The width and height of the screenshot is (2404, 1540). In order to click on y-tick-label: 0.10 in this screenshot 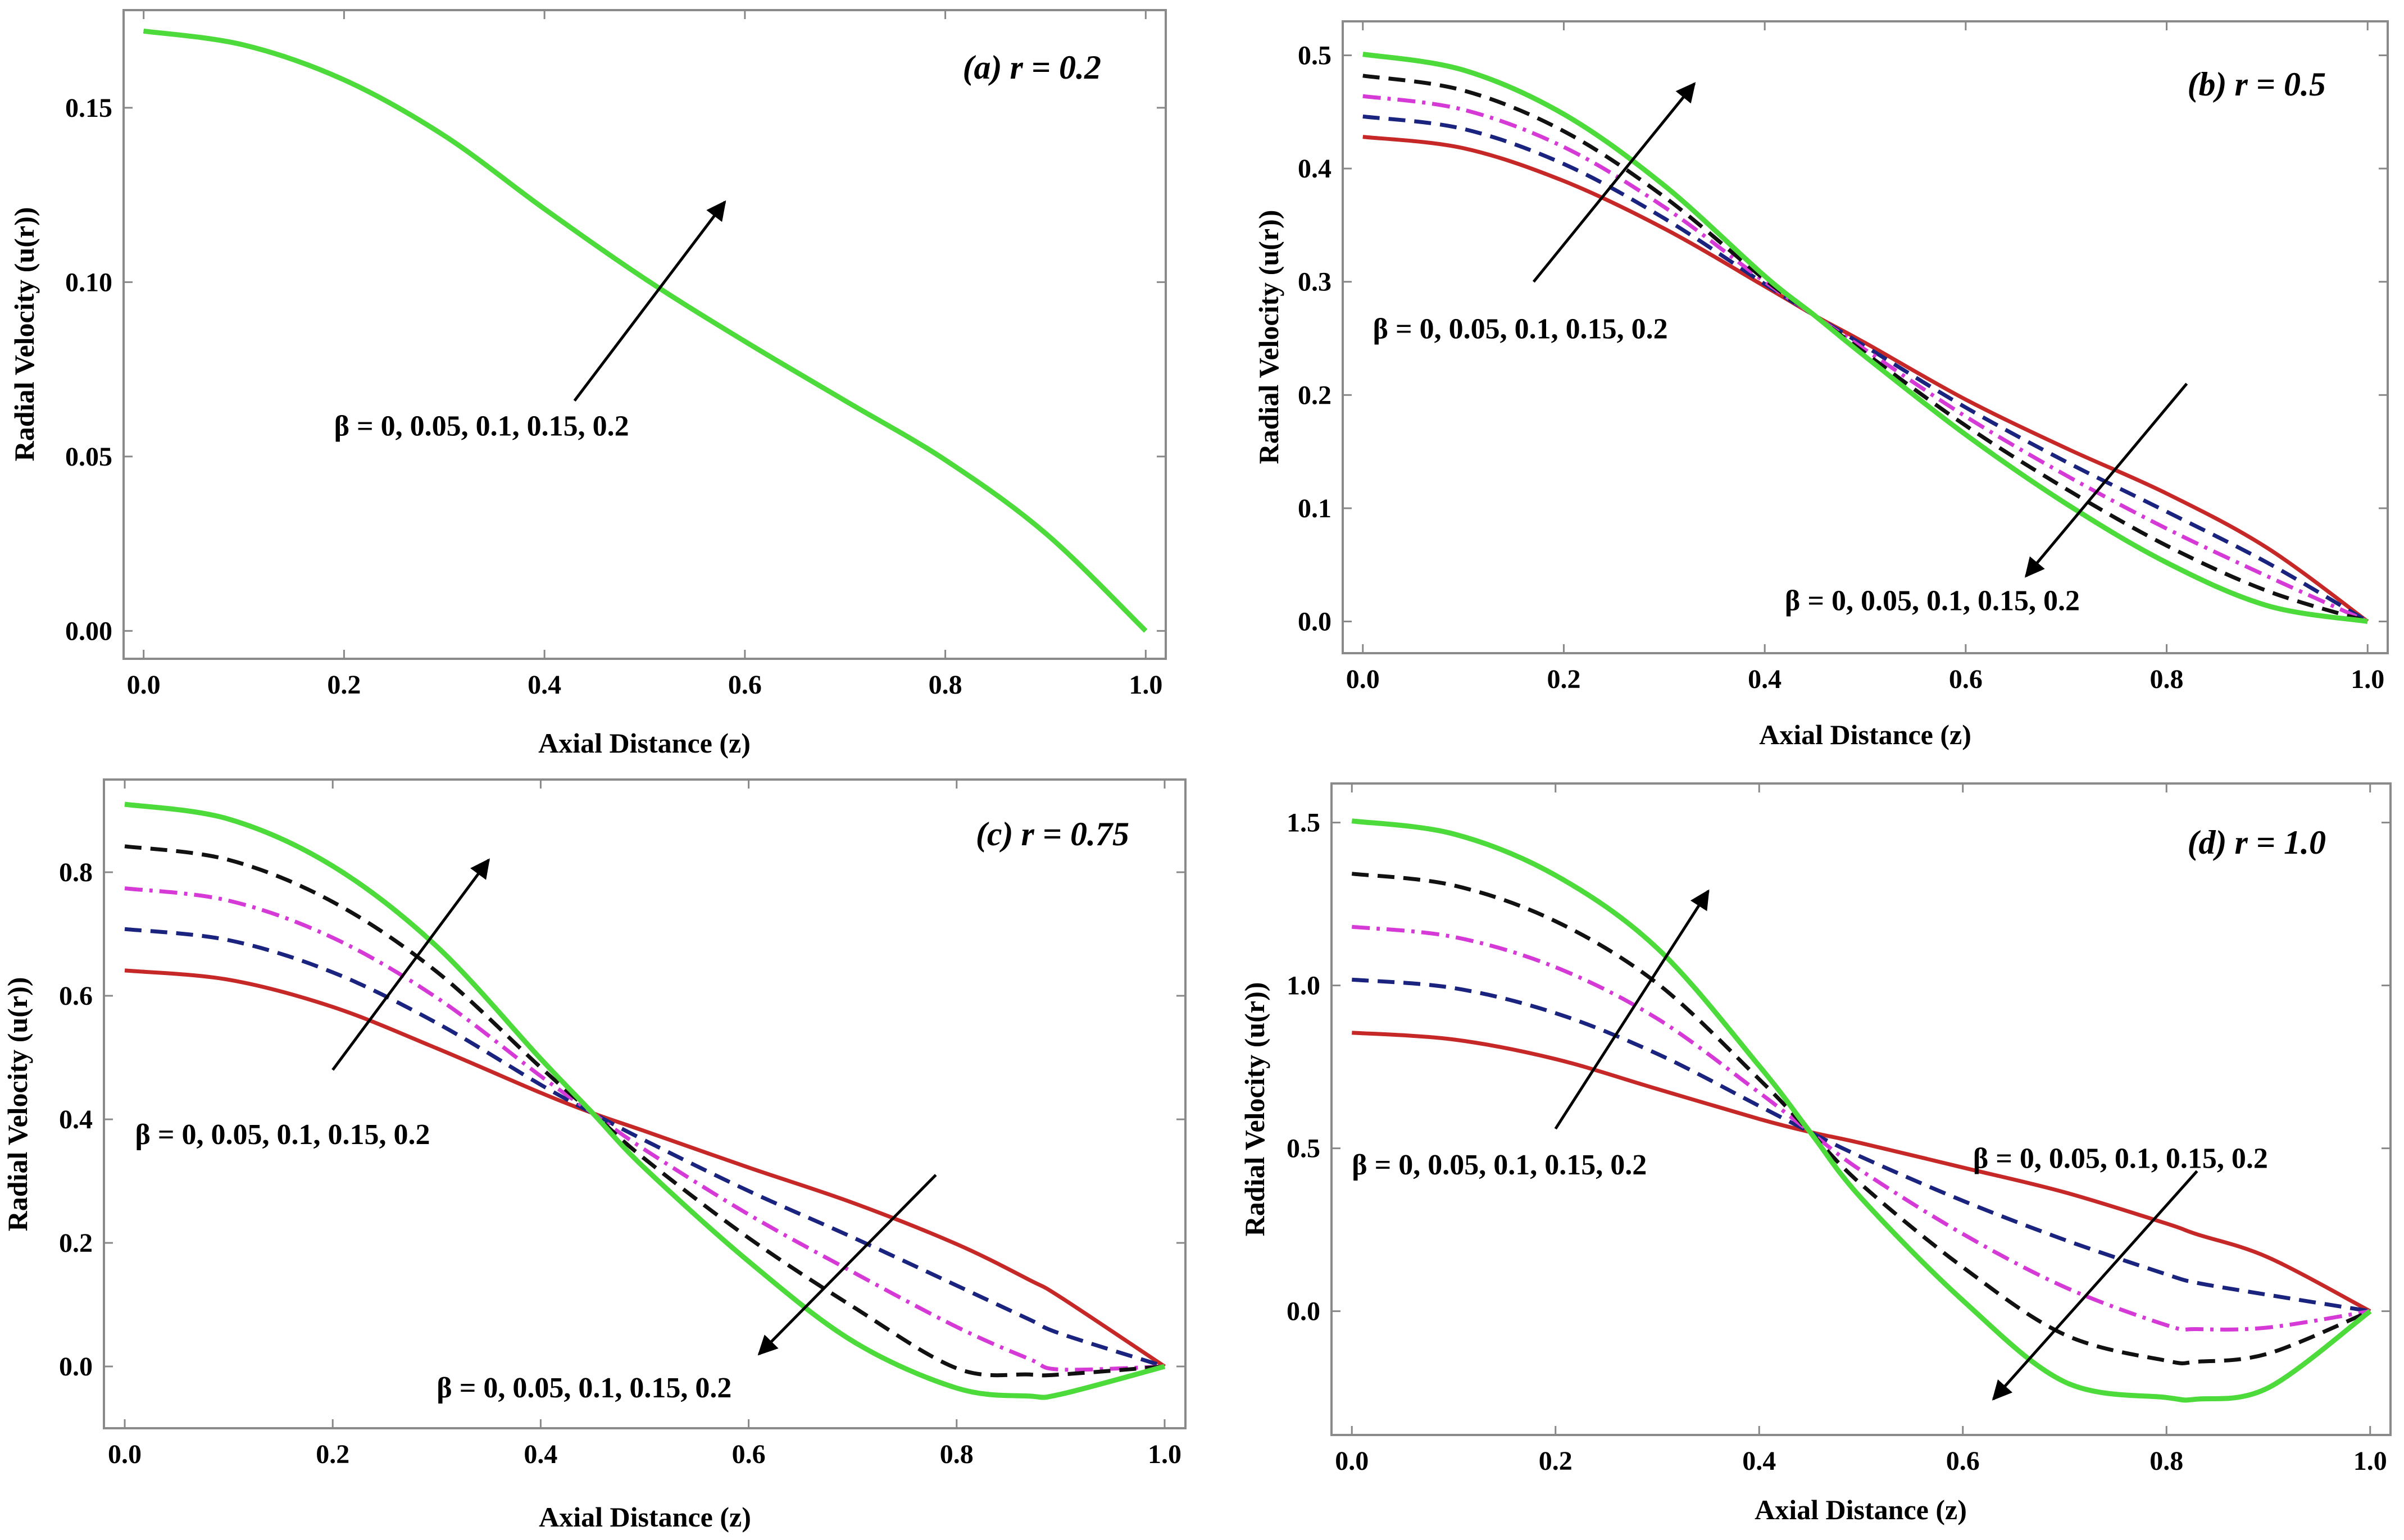, I will do `click(88, 282)`.